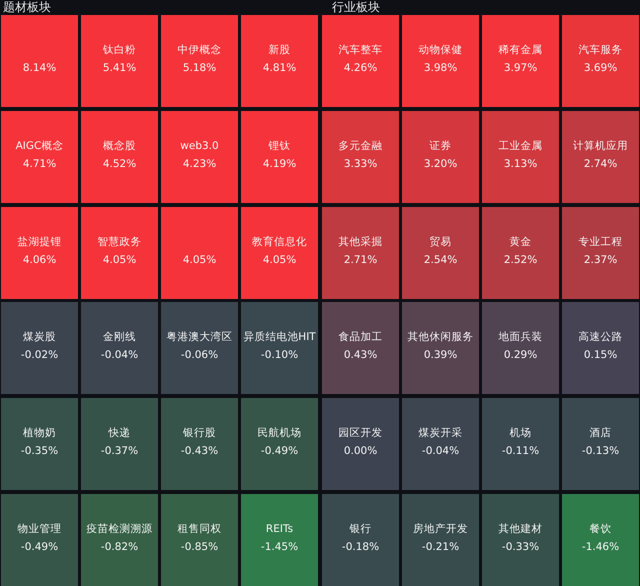  I want to click on category-label: 新股, so click(279, 49).